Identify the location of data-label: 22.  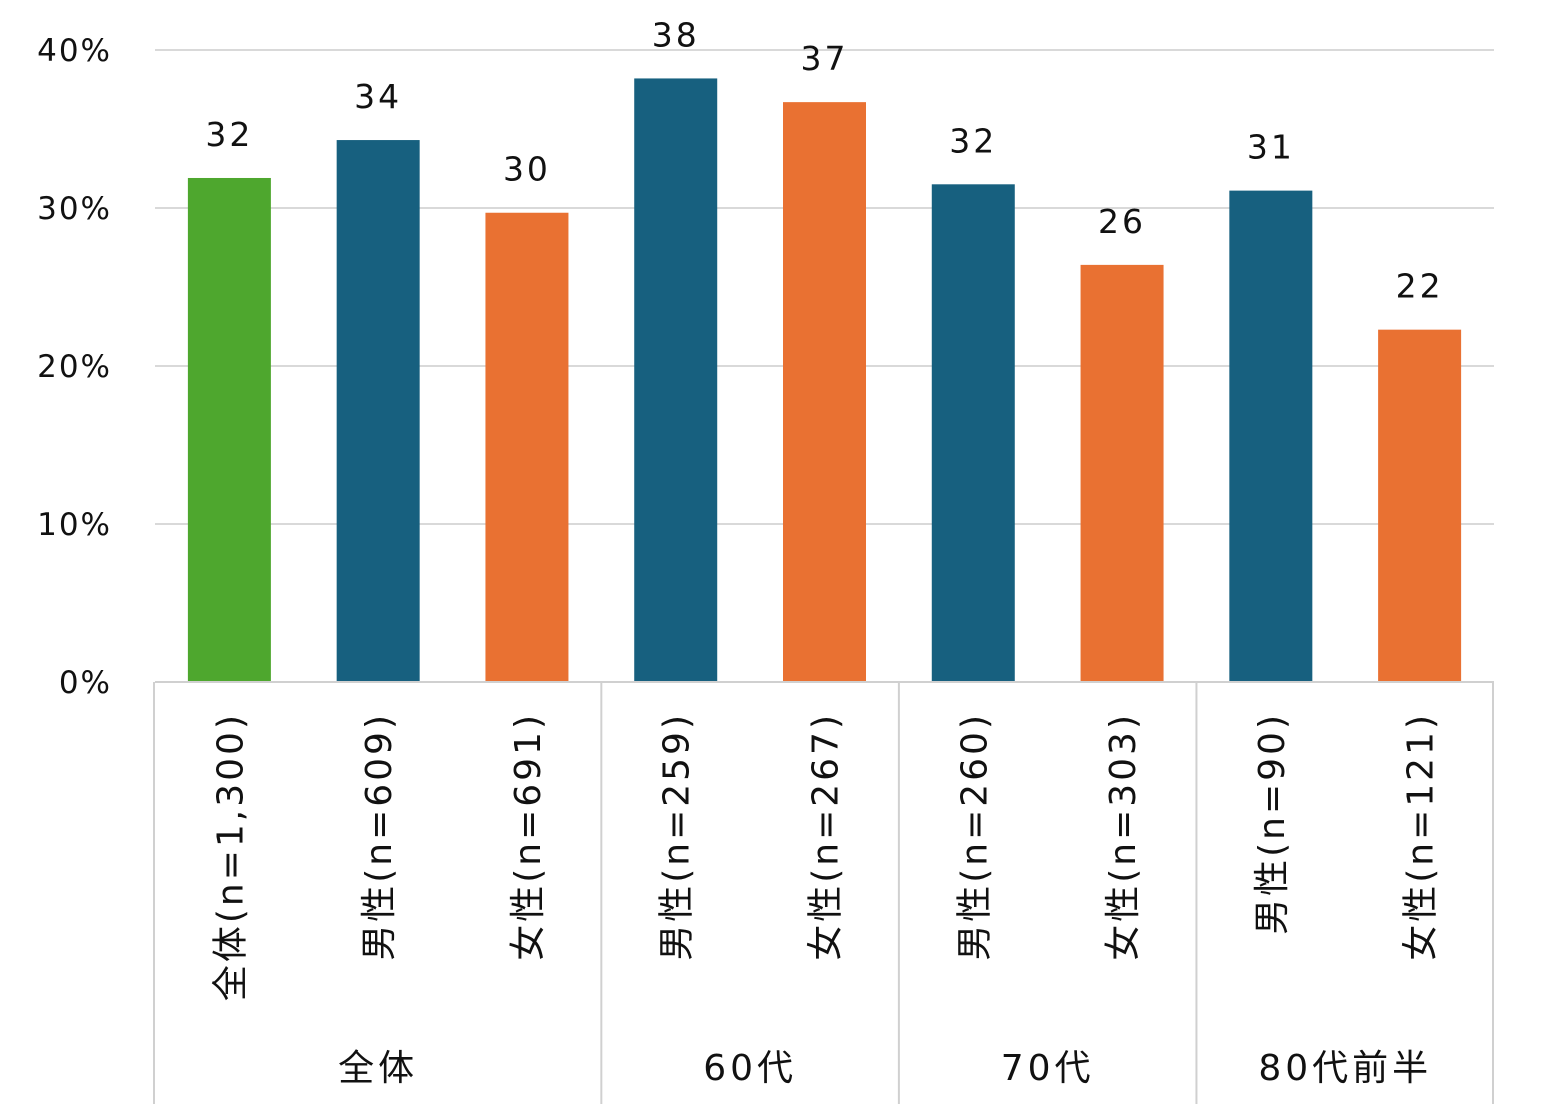
(1420, 286).